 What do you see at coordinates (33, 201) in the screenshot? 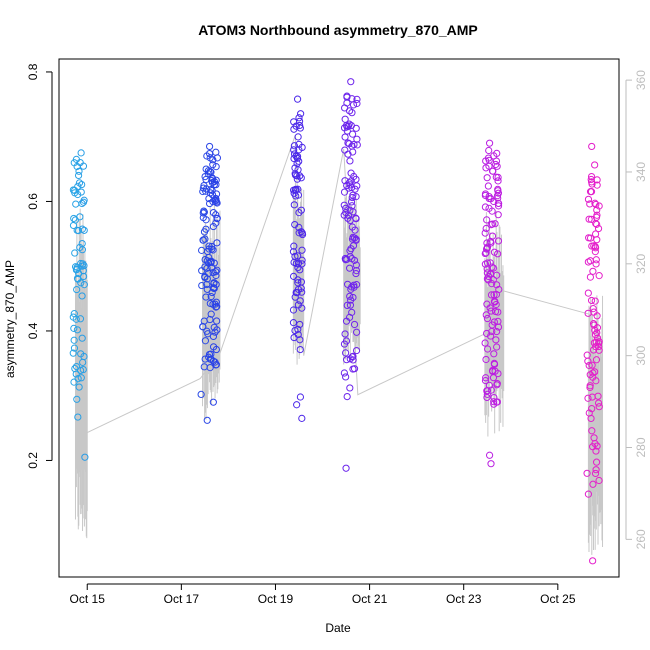
I see `y-tick-label: 0.6` at bounding box center [33, 201].